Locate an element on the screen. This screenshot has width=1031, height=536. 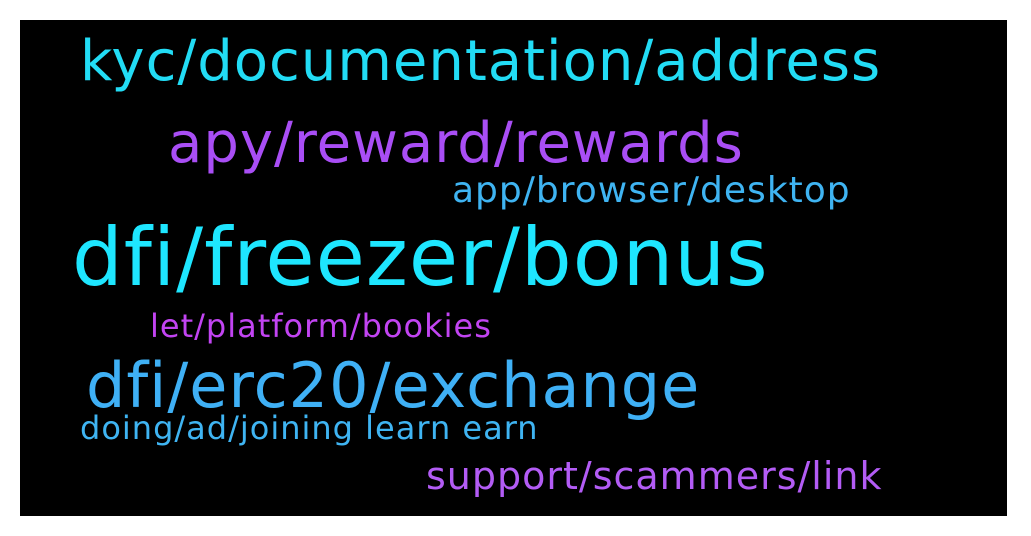
word: app/browser/desktop is located at coordinates (651, 190).